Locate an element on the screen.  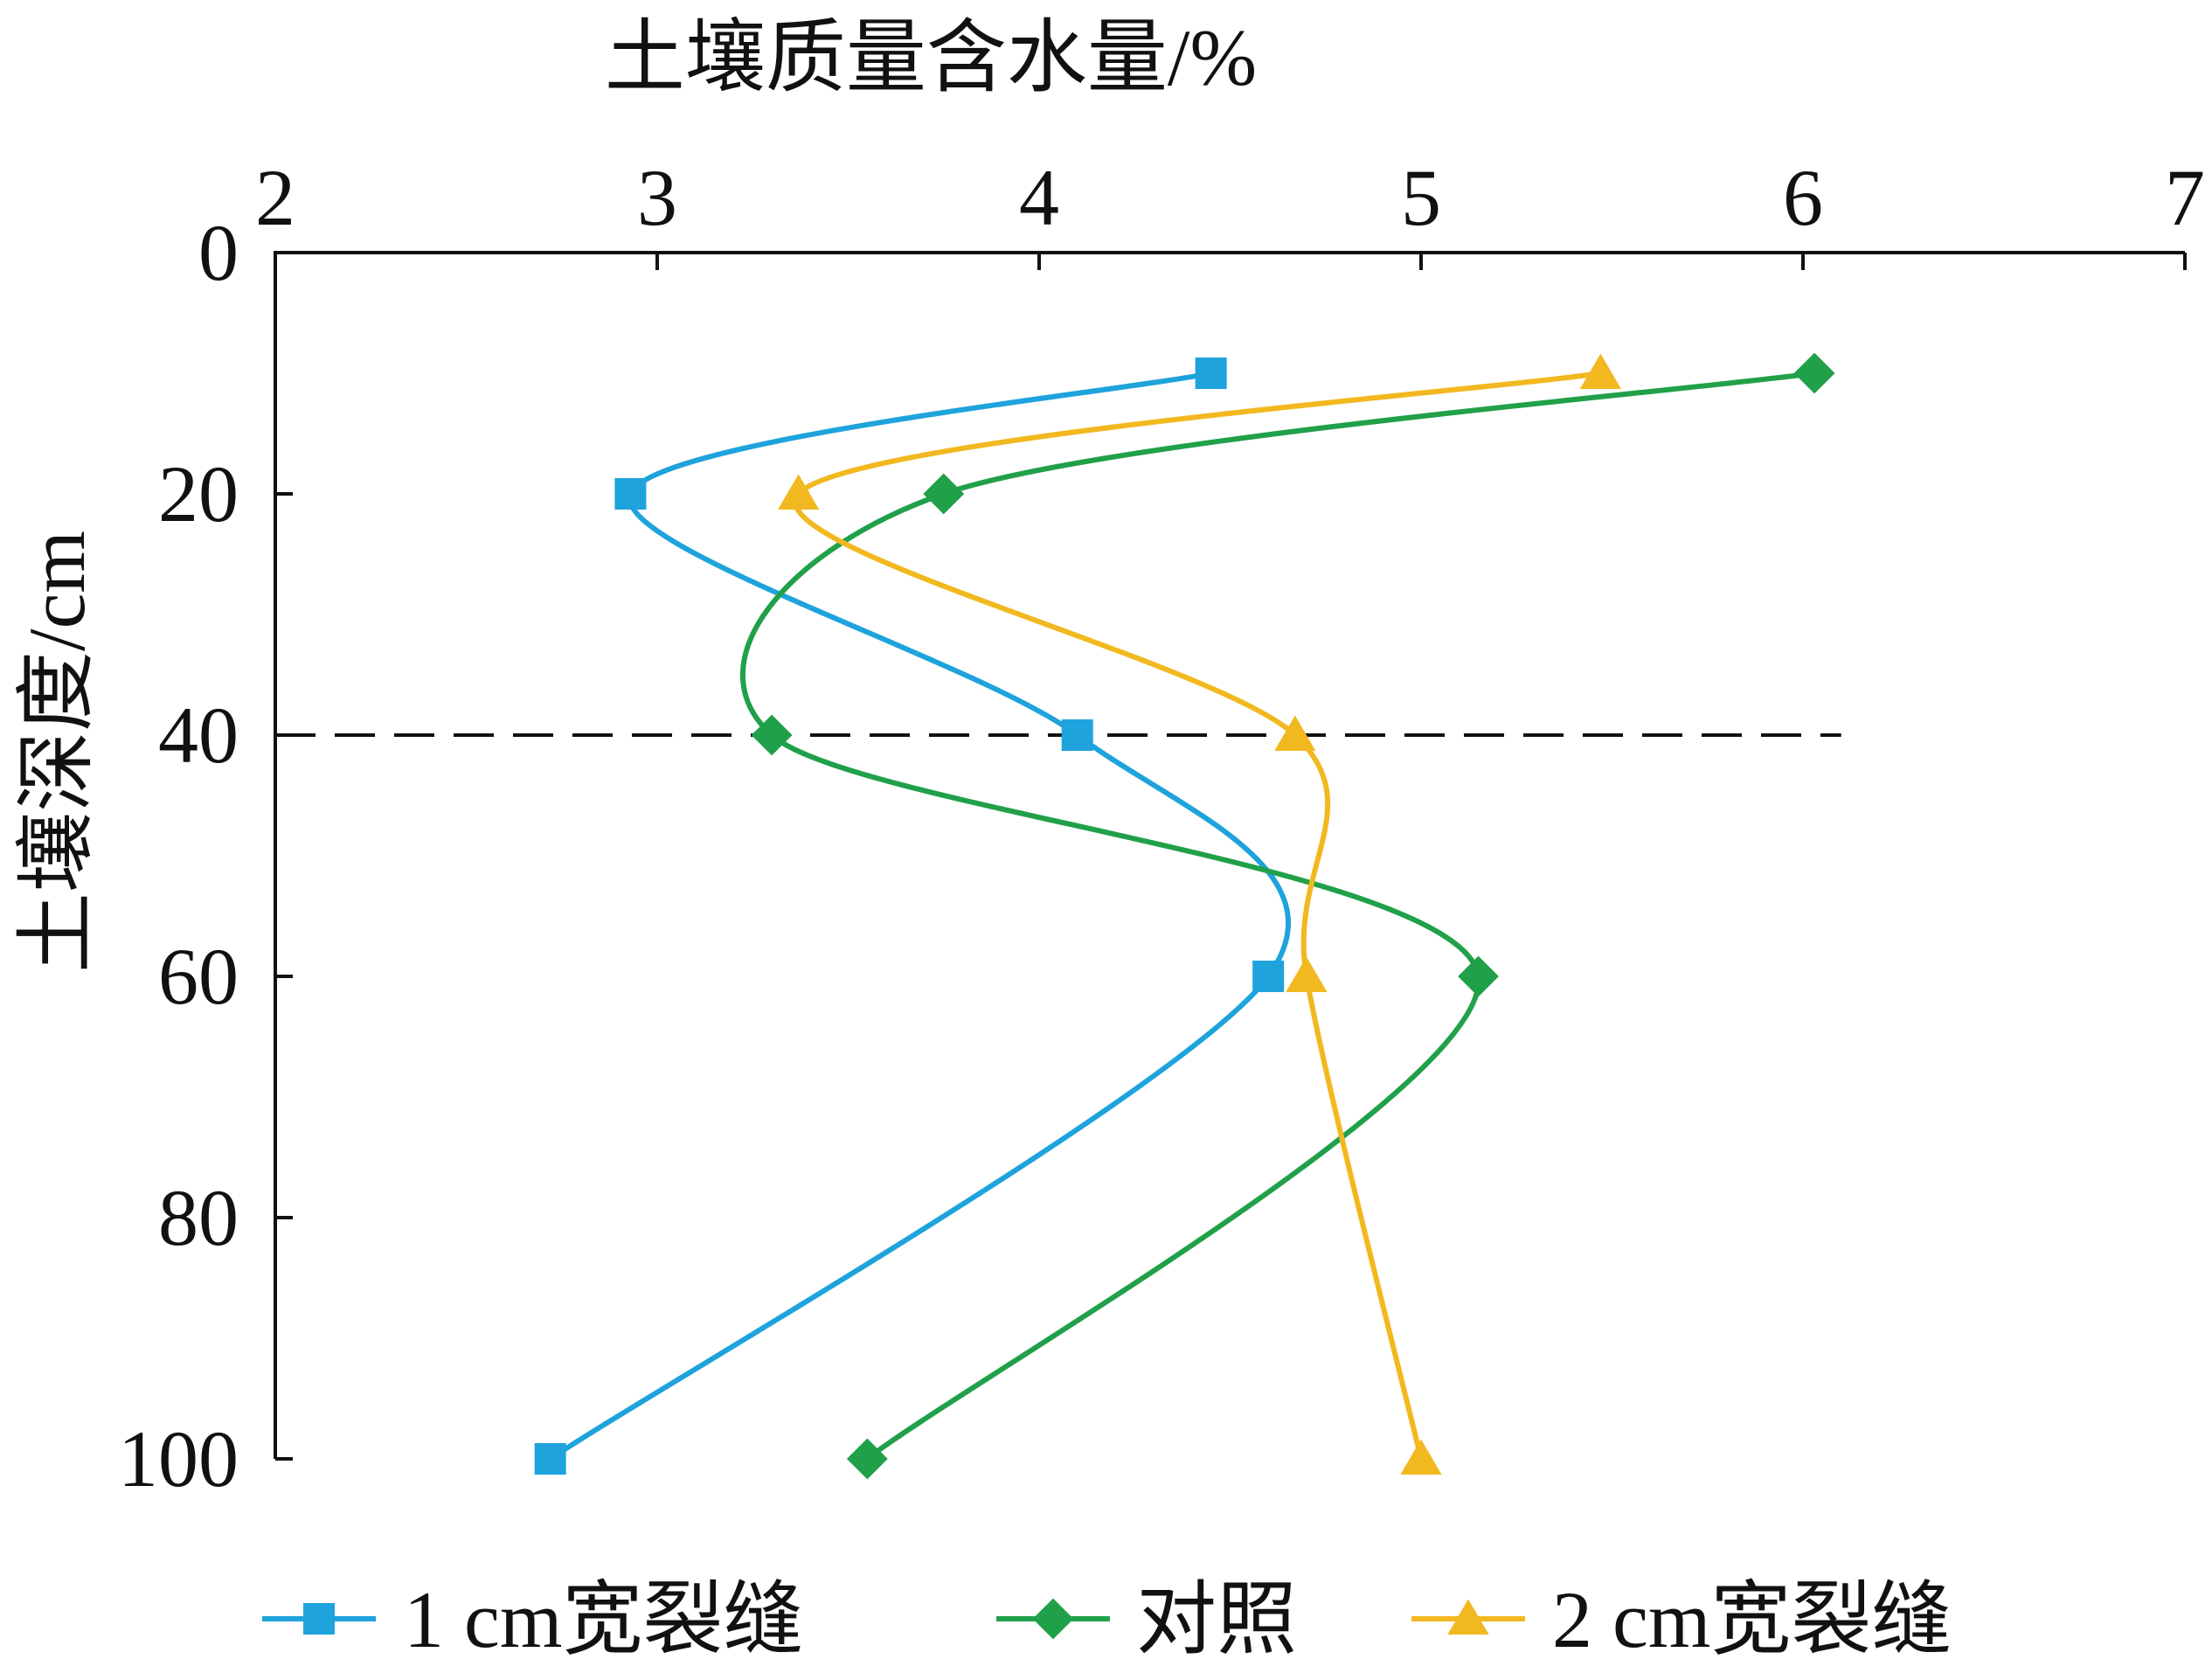
legend-item: 2 cm宽裂缝 is located at coordinates (1681, 1619).